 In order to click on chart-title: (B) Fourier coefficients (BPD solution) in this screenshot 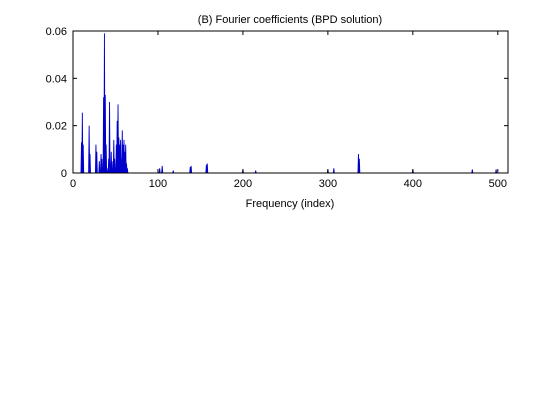, I will do `click(290, 20)`.